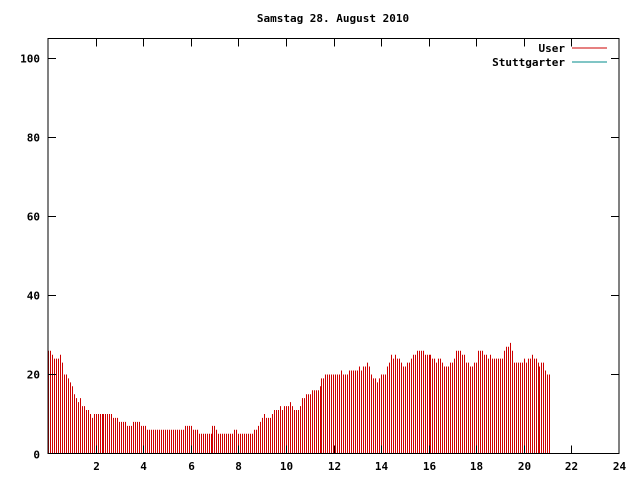  Describe the element at coordinates (333, 18) in the screenshot. I see `chart-title: Samstag 28. August 2010` at that location.